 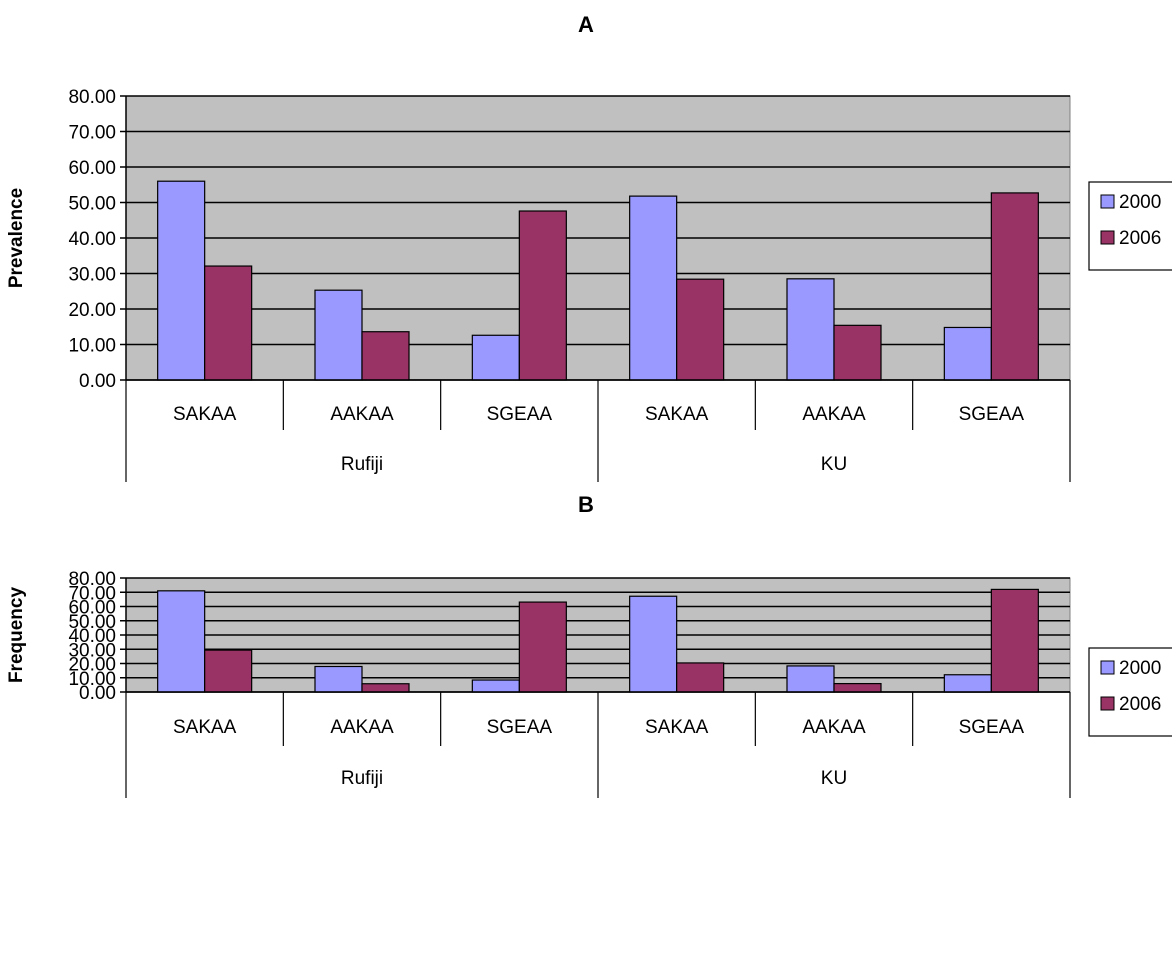 What do you see at coordinates (586, 504) in the screenshot?
I see `chart-title: B` at bounding box center [586, 504].